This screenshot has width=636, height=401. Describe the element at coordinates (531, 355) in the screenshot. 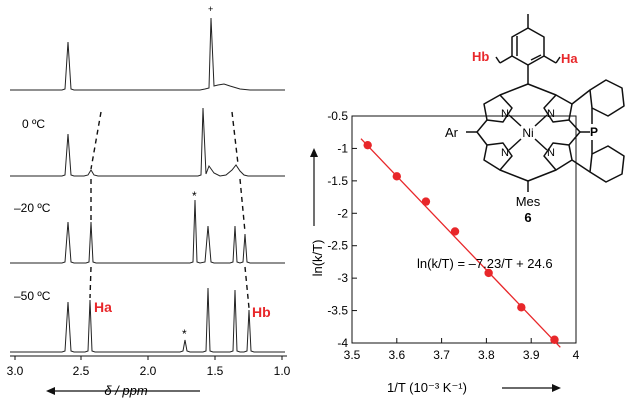

I see `x-tick-label: 3.9` at that location.